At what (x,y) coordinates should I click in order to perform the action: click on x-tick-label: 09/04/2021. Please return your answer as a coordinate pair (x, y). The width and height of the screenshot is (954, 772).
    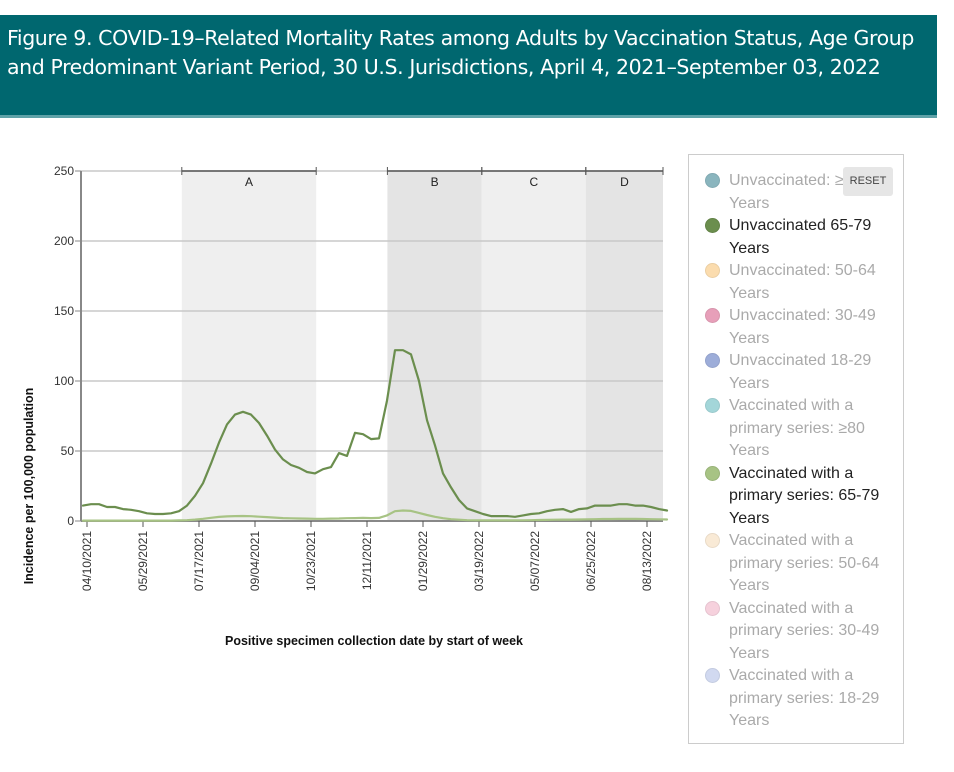
    Looking at the image, I should click on (255, 561).